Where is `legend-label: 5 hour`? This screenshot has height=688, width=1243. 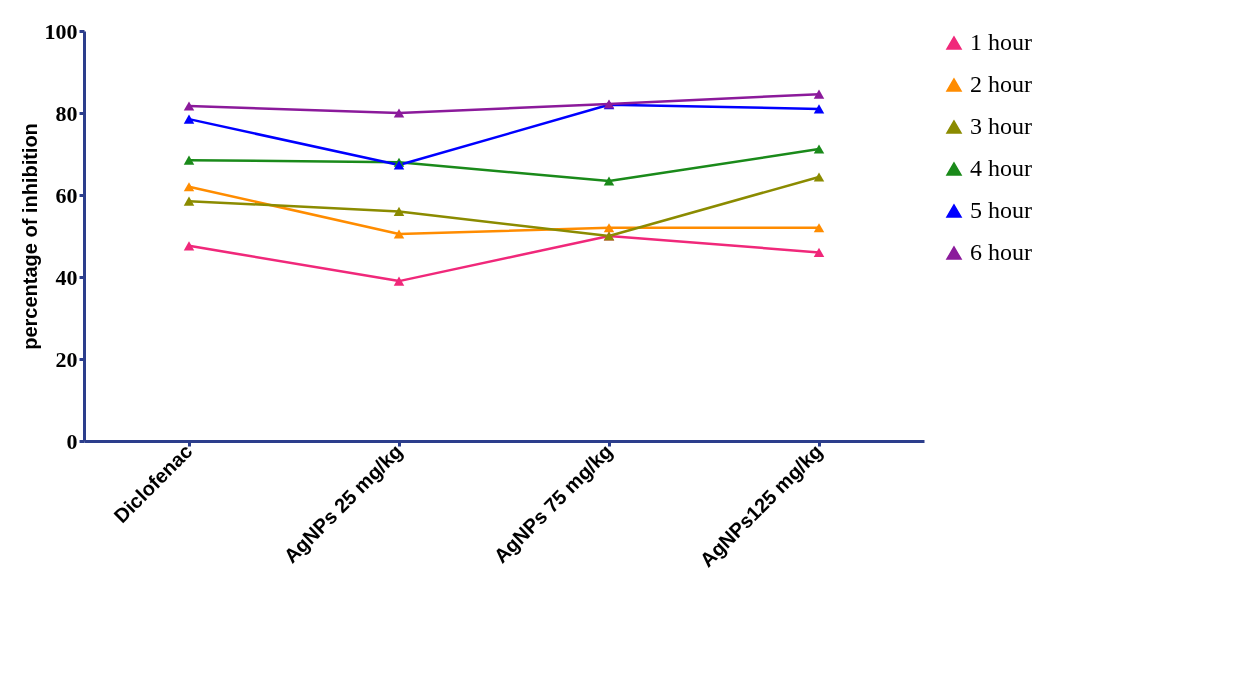
legend-label: 5 hour is located at coordinates (1001, 210).